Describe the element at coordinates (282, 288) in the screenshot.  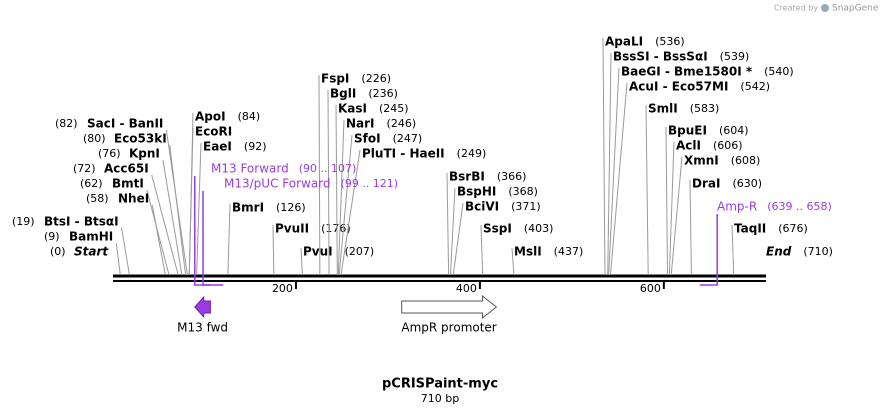
I see `tick-label: 200` at that location.